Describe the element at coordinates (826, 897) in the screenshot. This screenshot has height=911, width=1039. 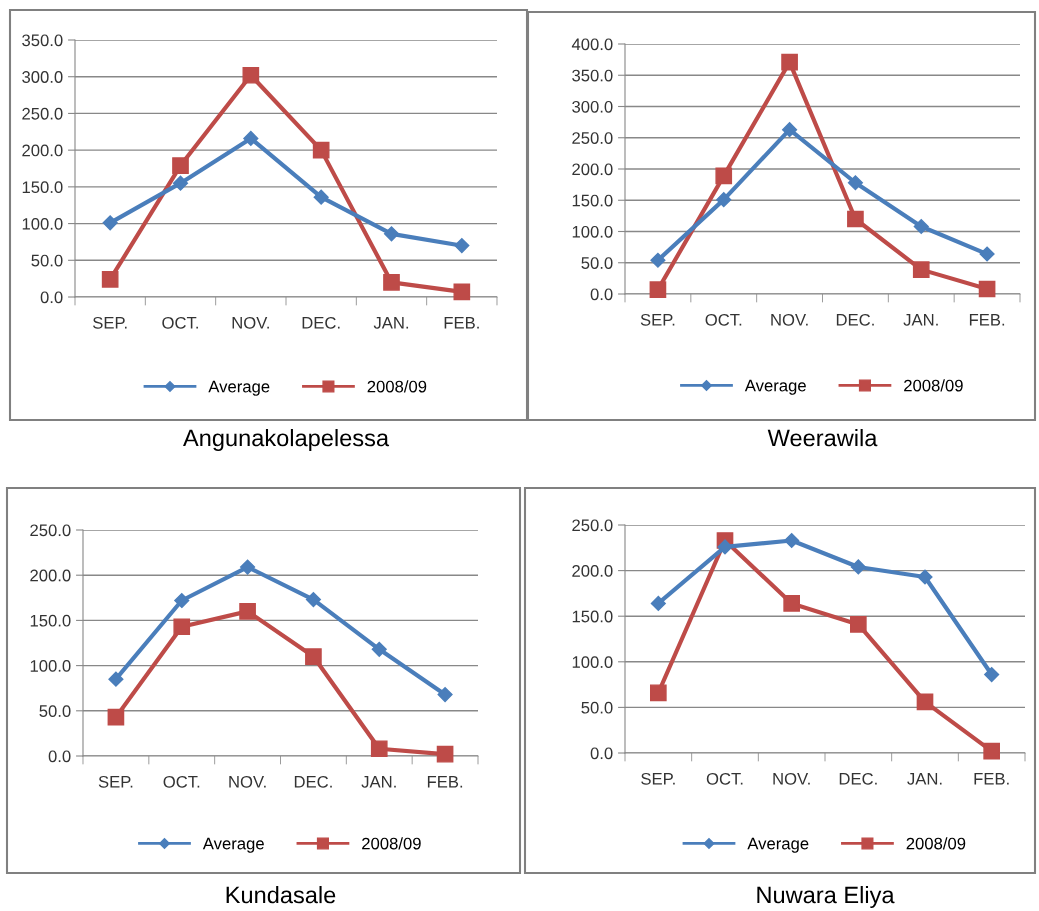
I see `text: Nuwara Eliya` at that location.